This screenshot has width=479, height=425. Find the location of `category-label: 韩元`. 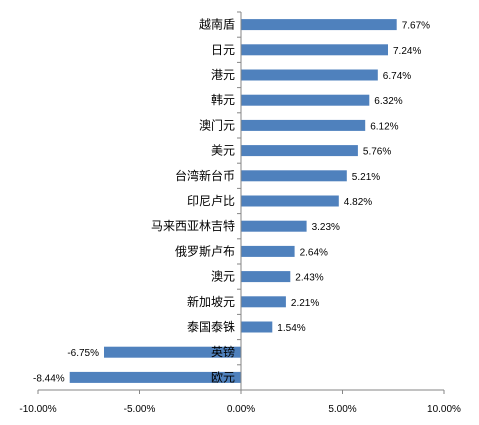

category-label: 韩元 is located at coordinates (223, 99).